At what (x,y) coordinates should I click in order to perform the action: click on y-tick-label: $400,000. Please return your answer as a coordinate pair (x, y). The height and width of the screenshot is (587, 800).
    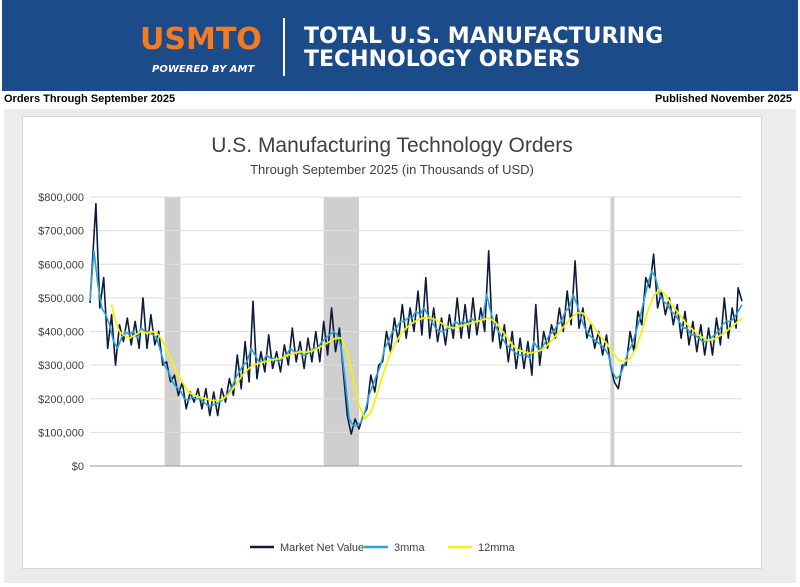
    Looking at the image, I should click on (61, 333).